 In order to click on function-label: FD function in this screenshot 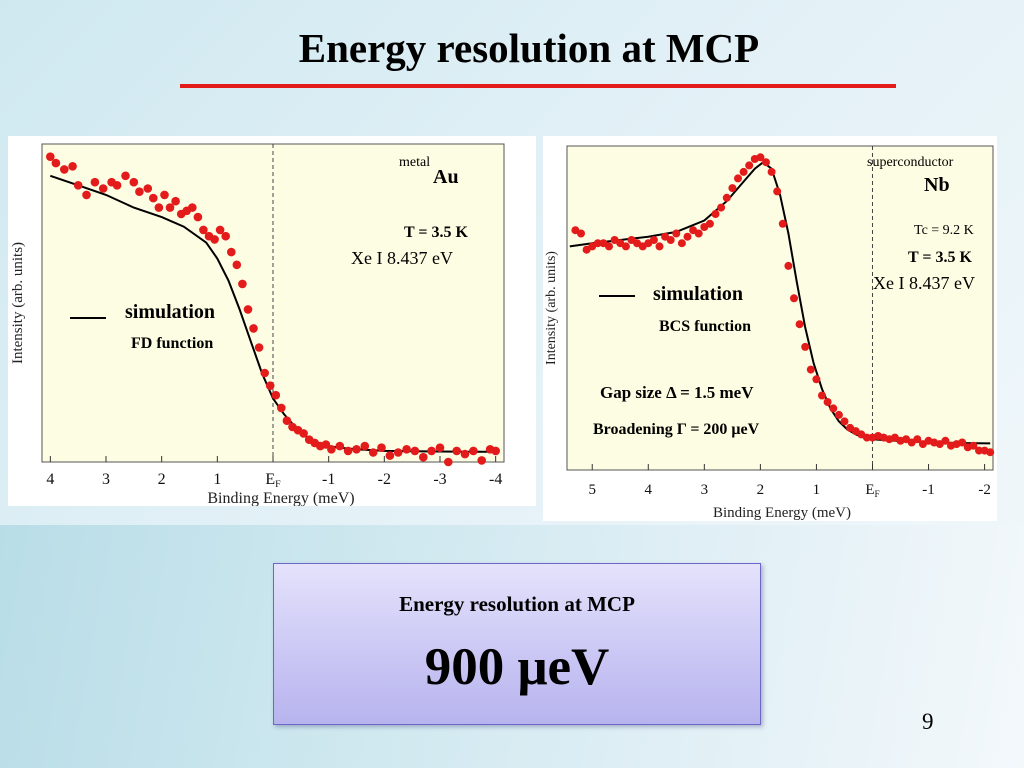, I will do `click(172, 343)`.